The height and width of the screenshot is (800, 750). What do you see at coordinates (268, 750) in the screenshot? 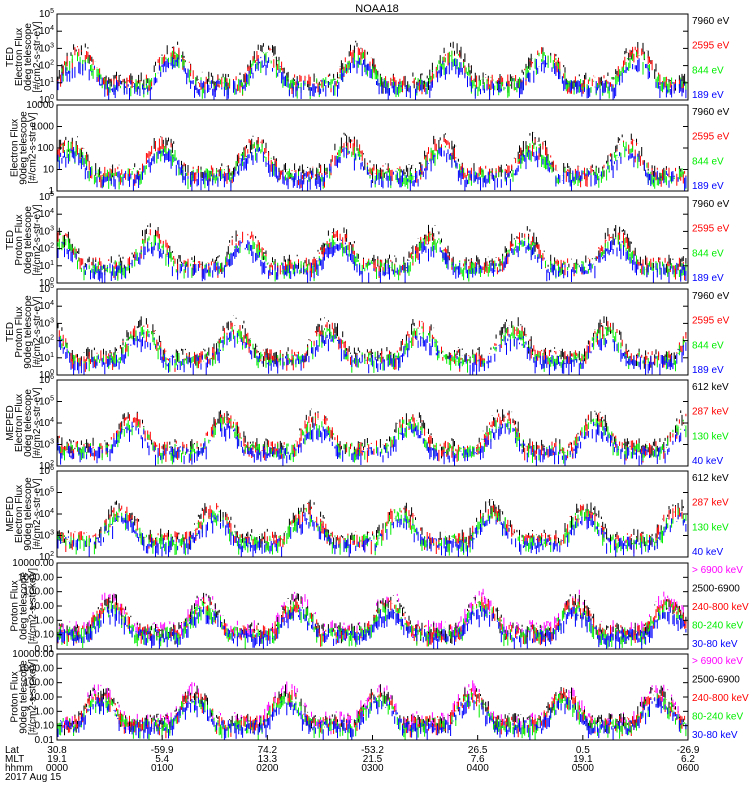
I see `footer-lat-value: 74.2` at bounding box center [268, 750].